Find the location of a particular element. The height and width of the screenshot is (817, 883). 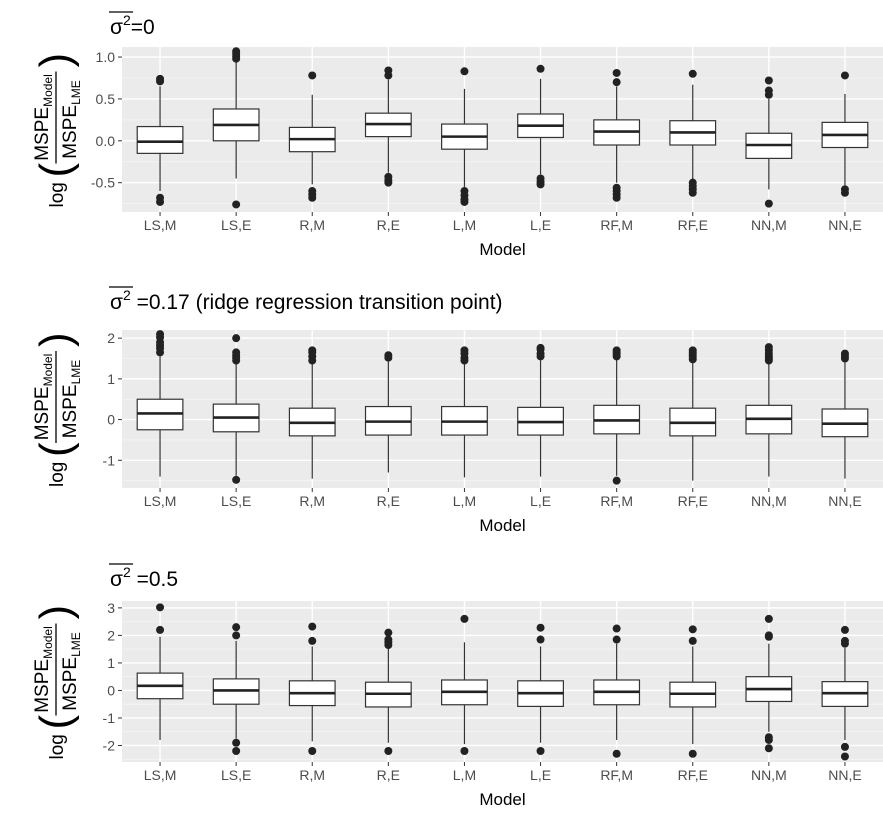

box-NN,M is located at coordinates (769, 410).